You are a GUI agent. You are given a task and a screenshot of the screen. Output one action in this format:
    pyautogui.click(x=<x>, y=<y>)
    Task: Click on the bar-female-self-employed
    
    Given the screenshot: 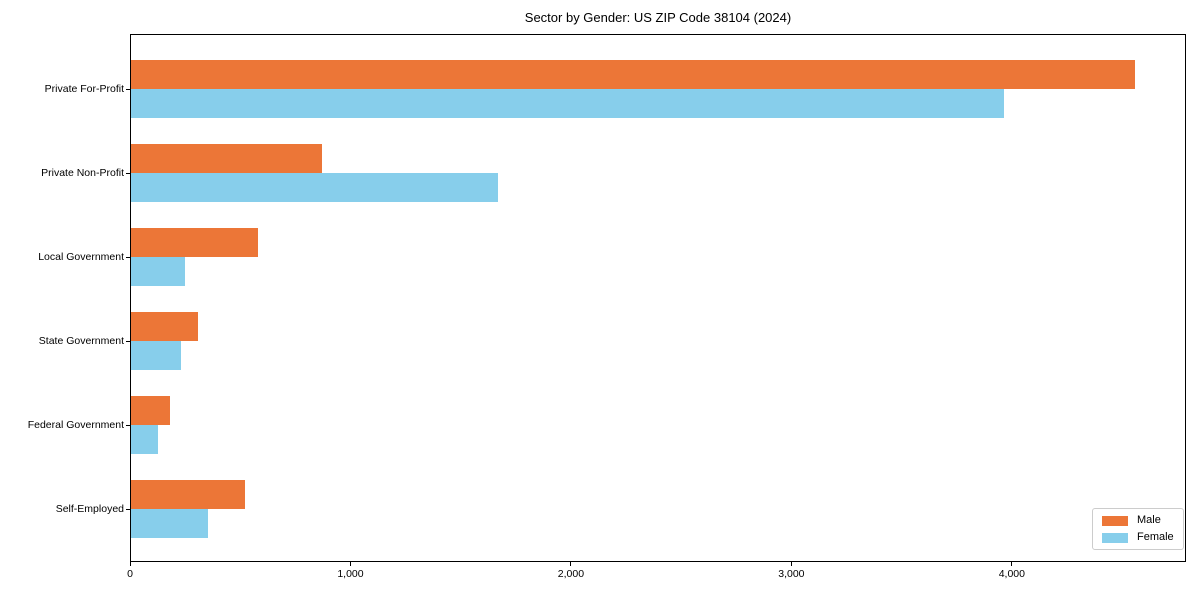 What is the action you would take?
    pyautogui.click(x=170, y=523)
    